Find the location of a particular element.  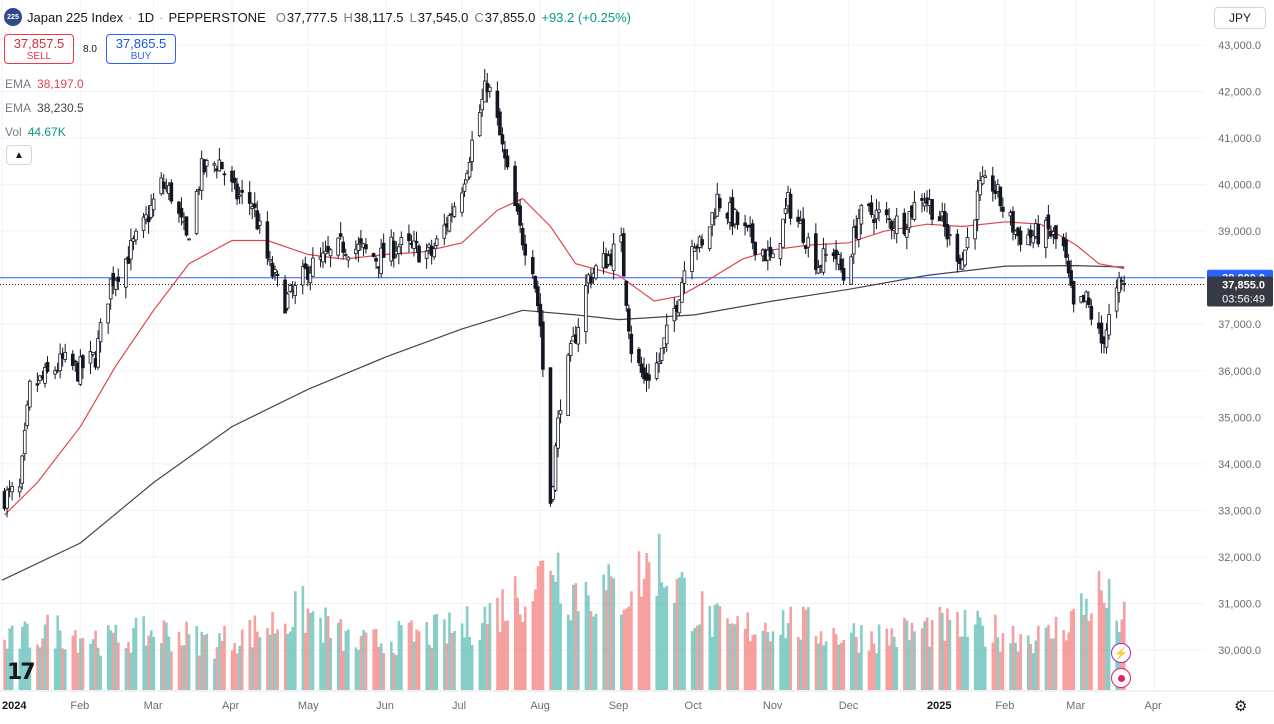

indicator-ema-slow: EMA 38,230.5 is located at coordinates (44, 108).